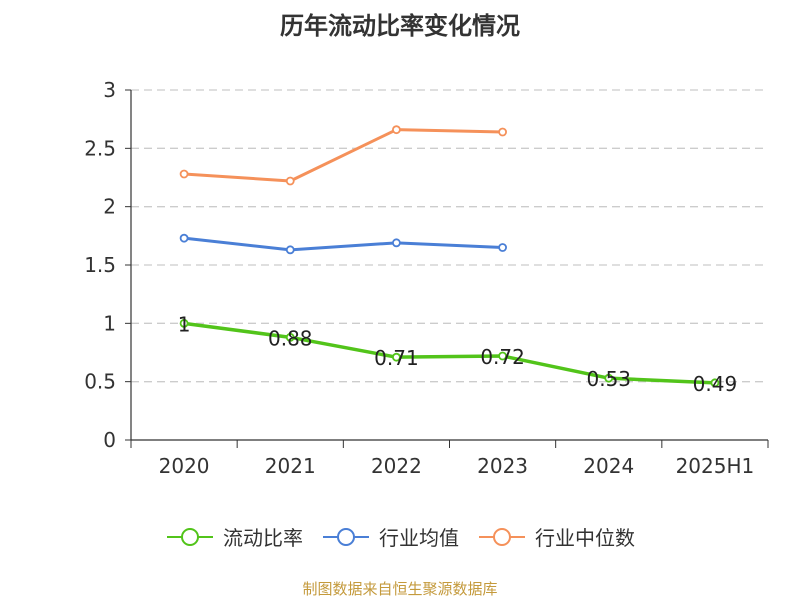 The image size is (800, 600). What do you see at coordinates (184, 466) in the screenshot?
I see `x-tick-label: 2020` at bounding box center [184, 466].